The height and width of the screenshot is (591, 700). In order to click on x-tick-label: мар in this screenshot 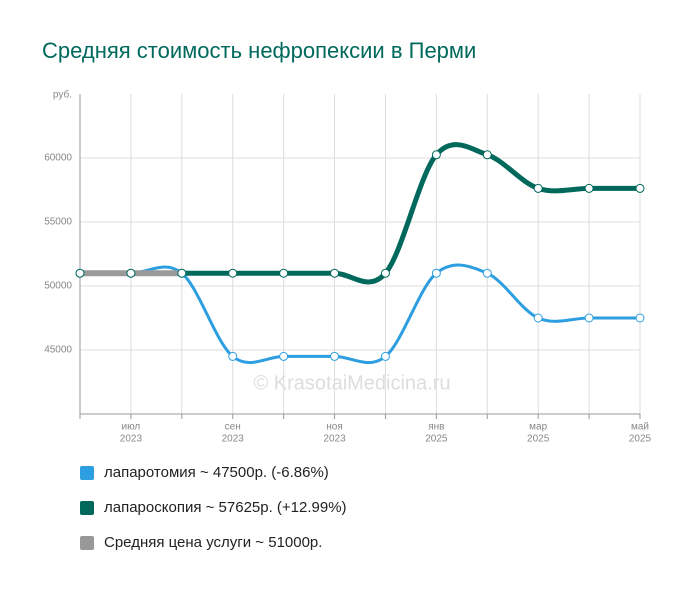, I will do `click(538, 427)`.